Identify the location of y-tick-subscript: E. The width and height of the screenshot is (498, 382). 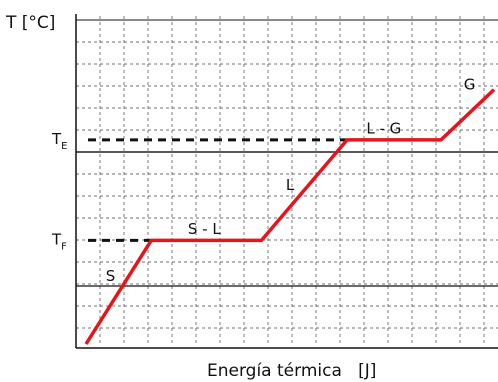
(64, 146).